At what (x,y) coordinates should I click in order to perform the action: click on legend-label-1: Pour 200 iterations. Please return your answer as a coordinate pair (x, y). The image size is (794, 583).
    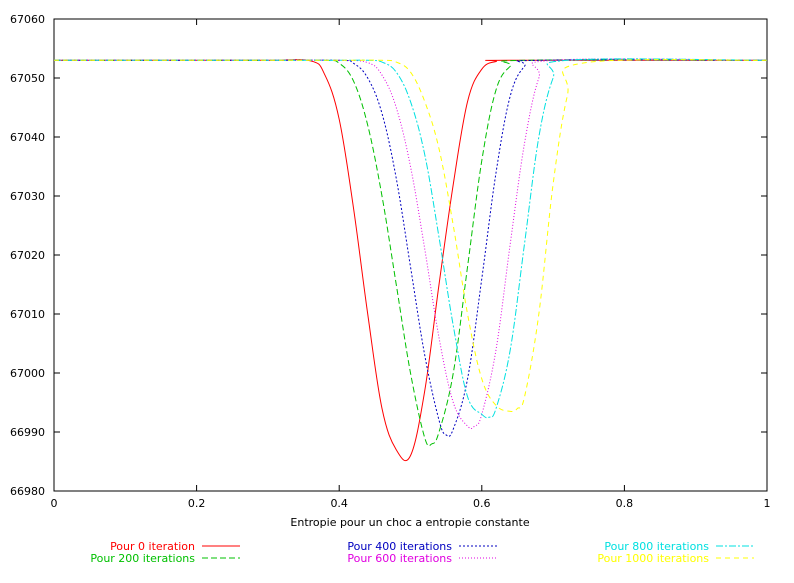
    Looking at the image, I should click on (142, 558).